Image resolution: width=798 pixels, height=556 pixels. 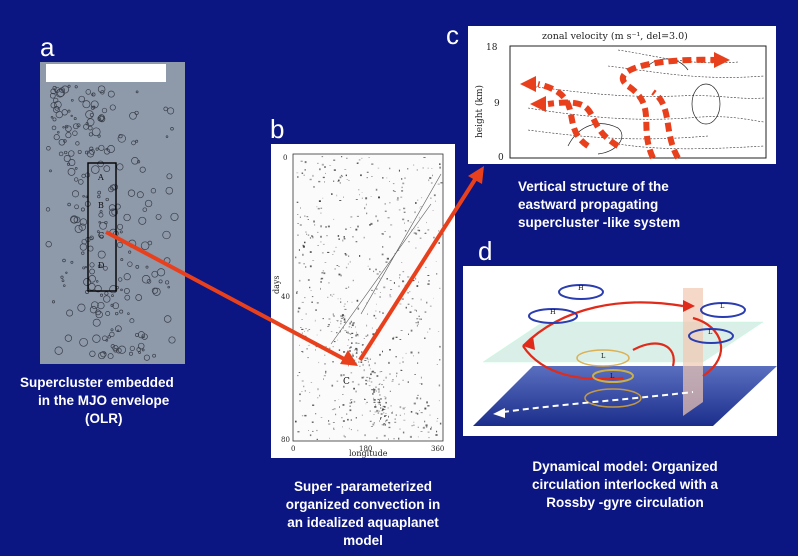 I want to click on caption-d-line-2: circulation interlocked with a, so click(x=625, y=484).